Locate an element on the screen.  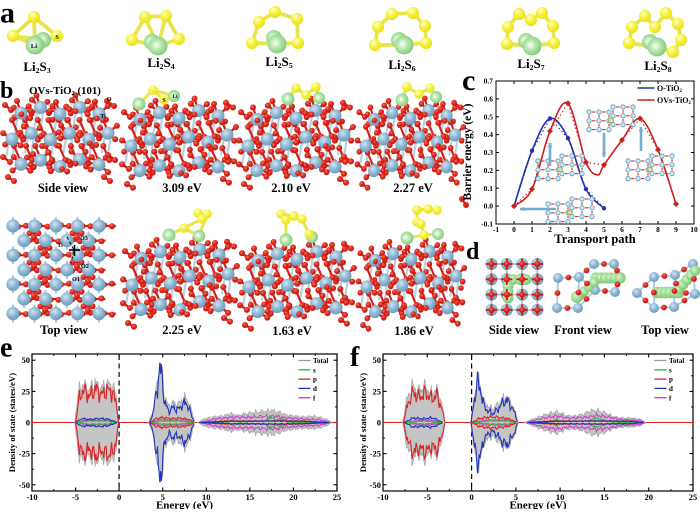
svg-text: Li2S5 is located at coordinates (278, 62).